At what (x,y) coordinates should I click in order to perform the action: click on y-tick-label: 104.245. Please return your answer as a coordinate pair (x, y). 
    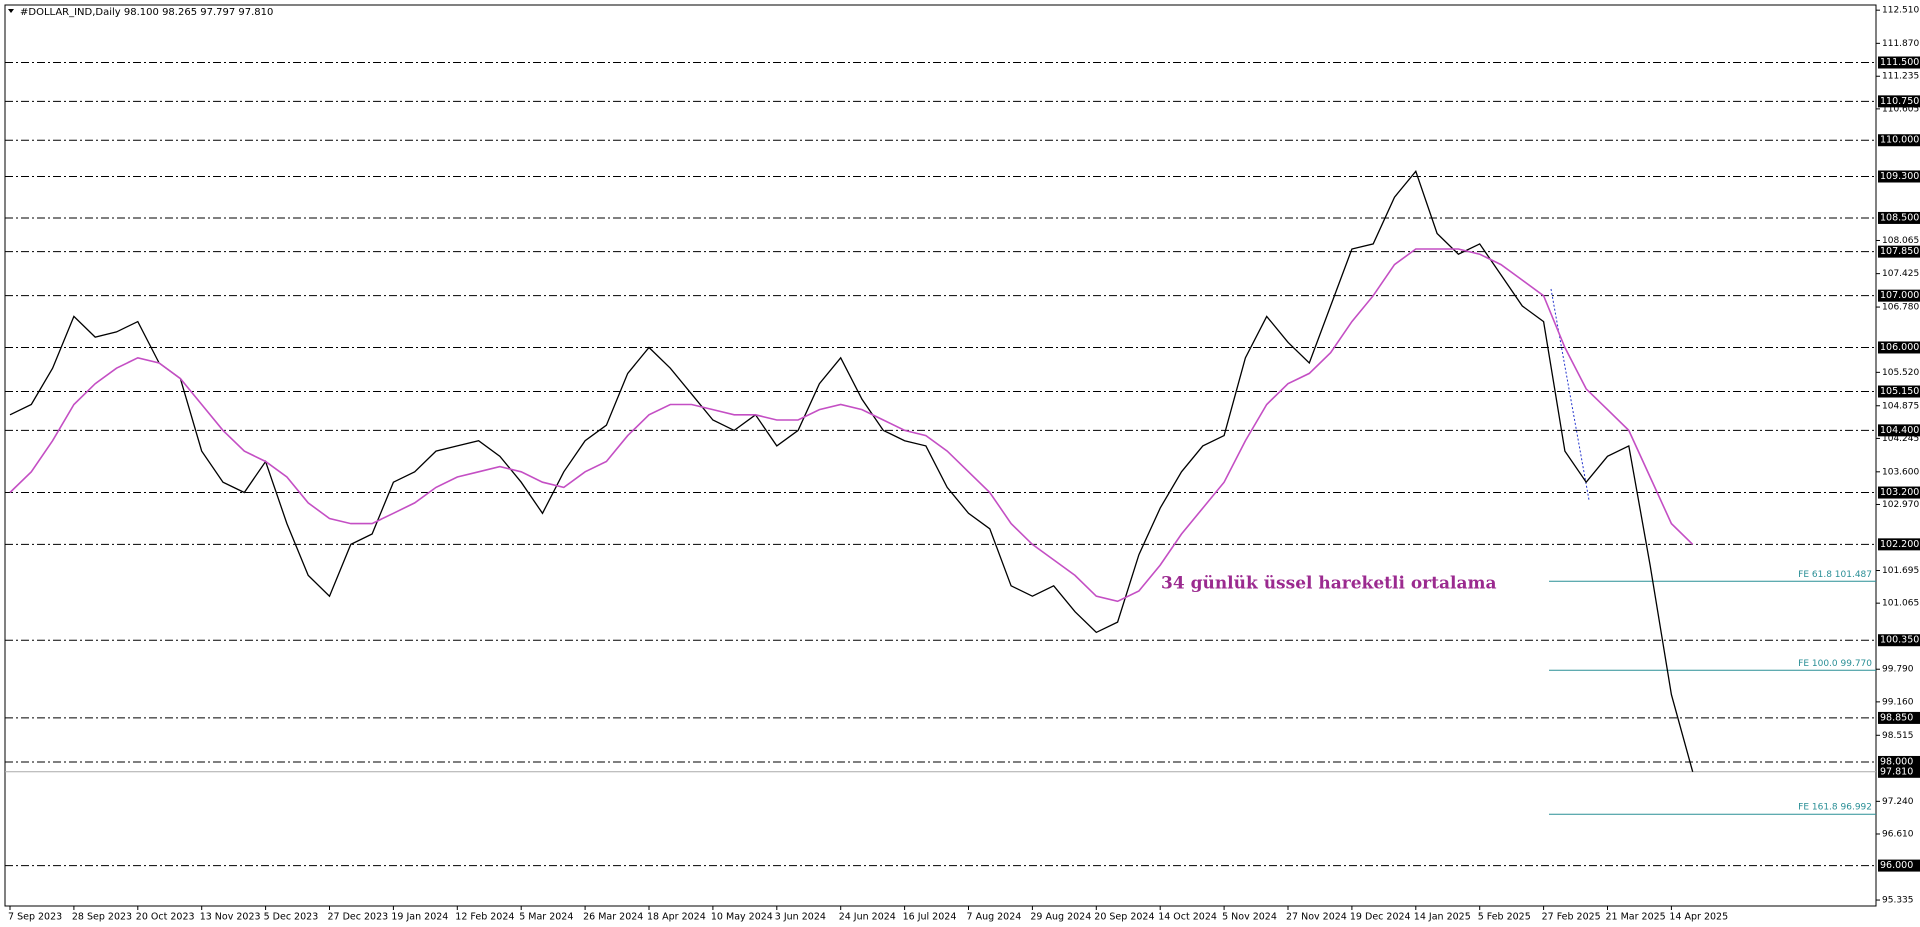
    Looking at the image, I should click on (1900, 439).